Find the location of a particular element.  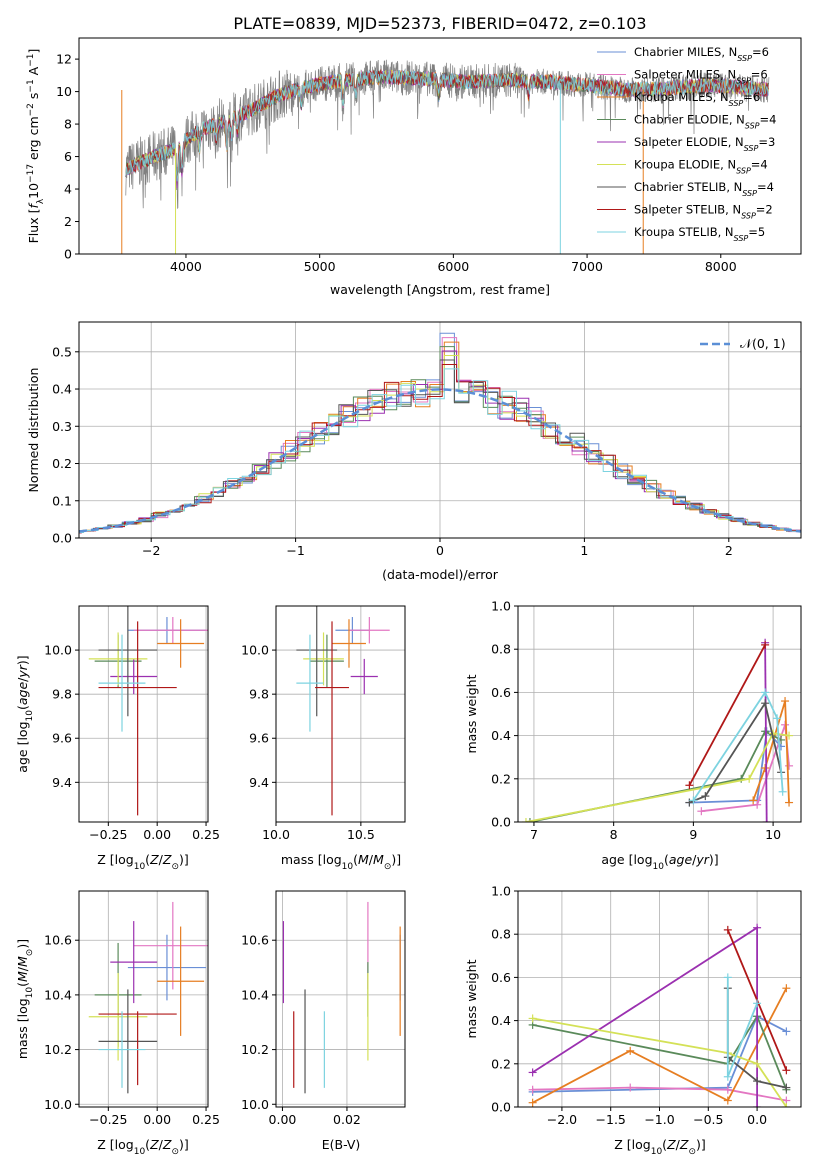

y-axis-label: age [log10(age/yr)] is located at coordinates (25, 713).